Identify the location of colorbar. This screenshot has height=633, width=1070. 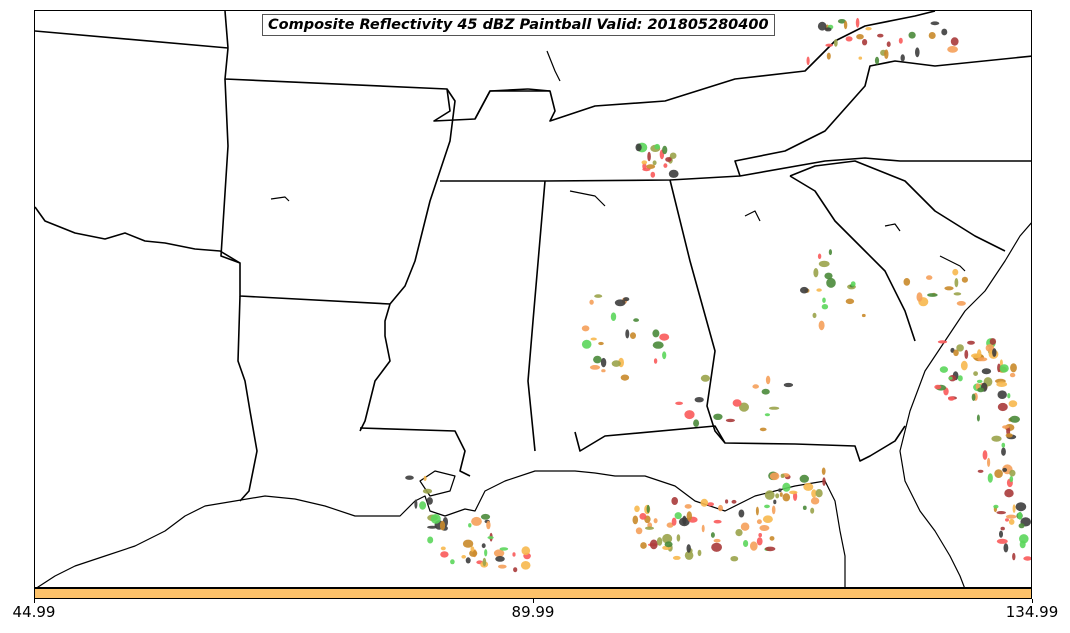
(533, 593).